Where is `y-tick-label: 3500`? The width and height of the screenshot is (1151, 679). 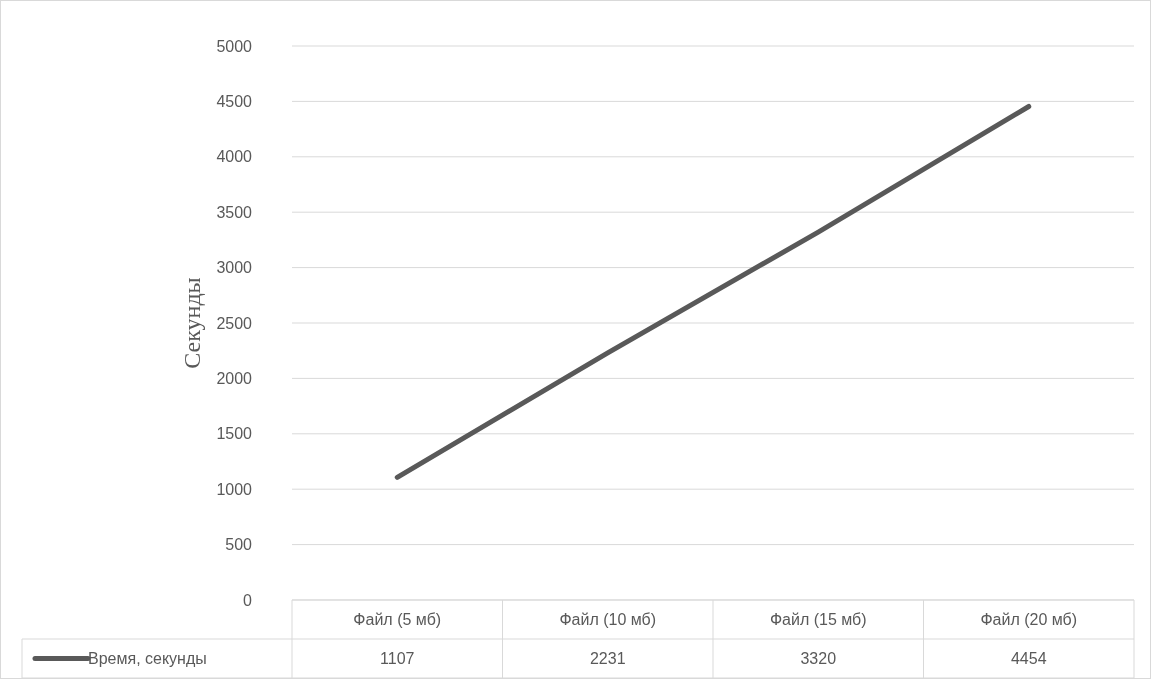
y-tick-label: 3500 is located at coordinates (234, 212).